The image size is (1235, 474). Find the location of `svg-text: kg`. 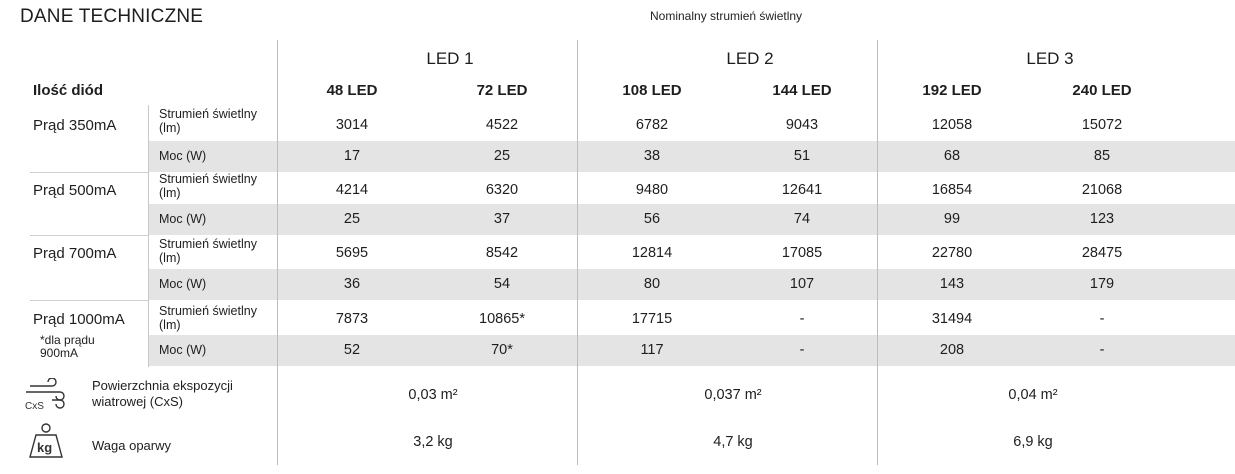

svg-text: kg is located at coordinates (44, 447).